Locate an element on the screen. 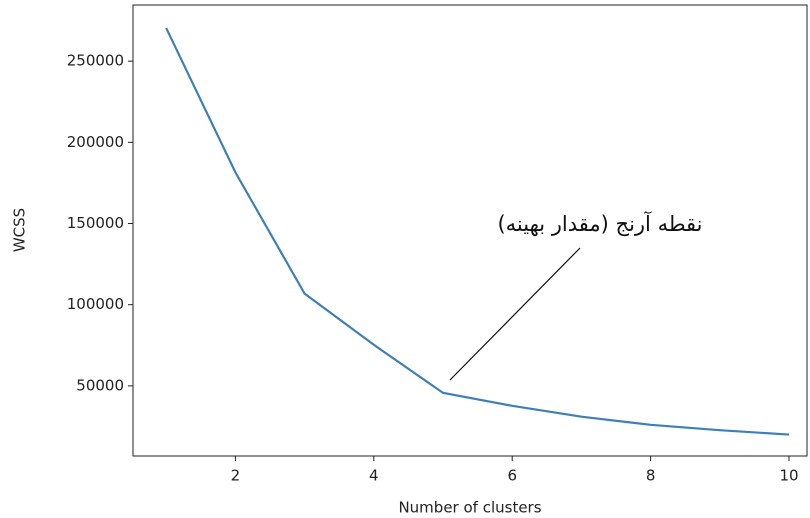  y-tick-label: 250000 is located at coordinates (95, 61).